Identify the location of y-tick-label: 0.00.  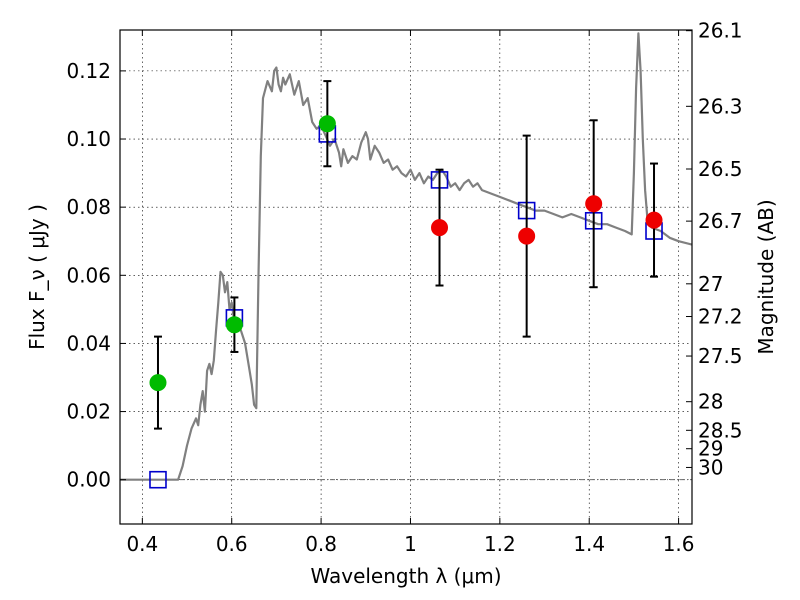
(88, 480).